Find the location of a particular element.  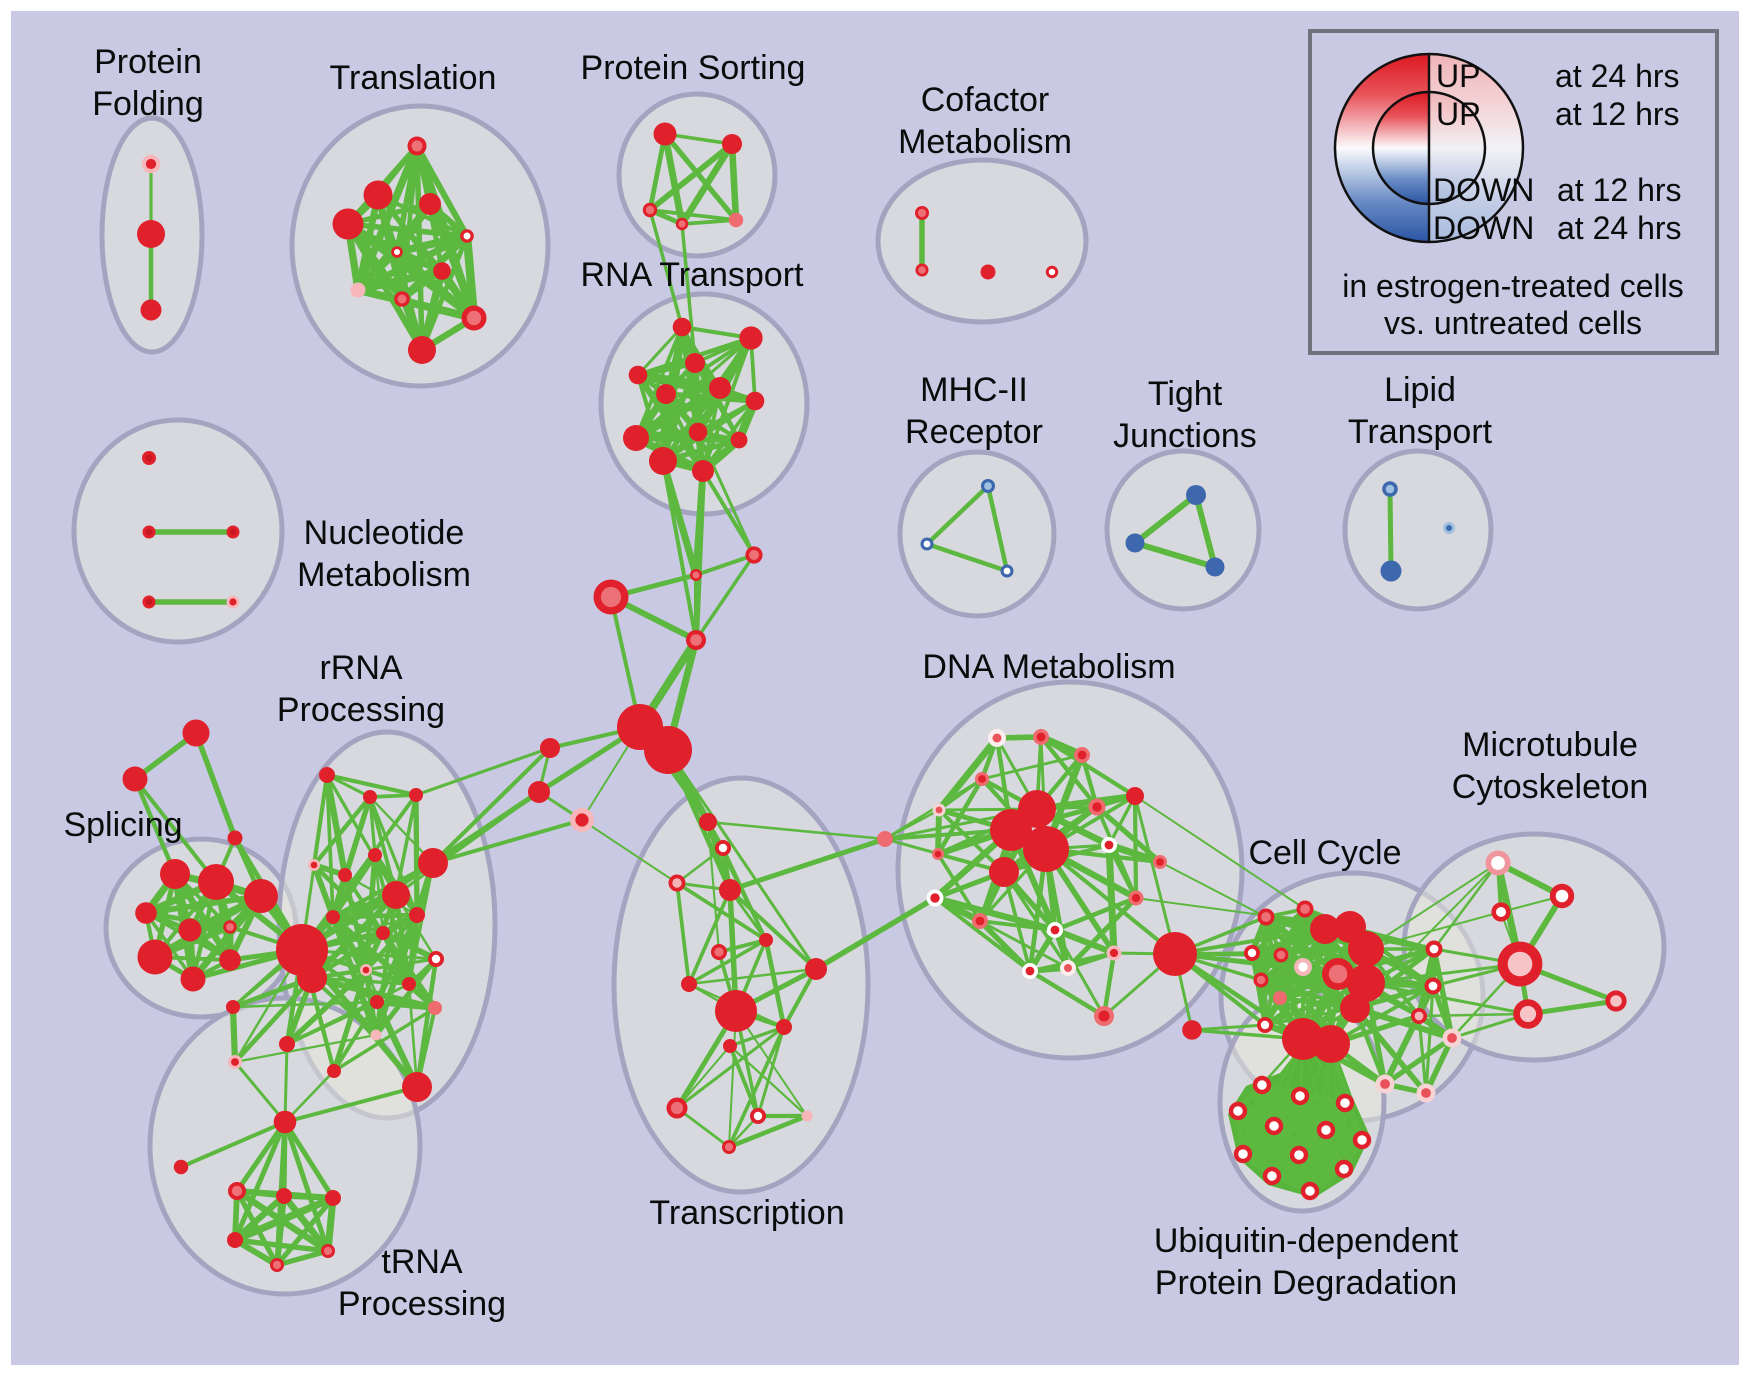

svg-text: Transcription is located at coordinates (746, 1213).